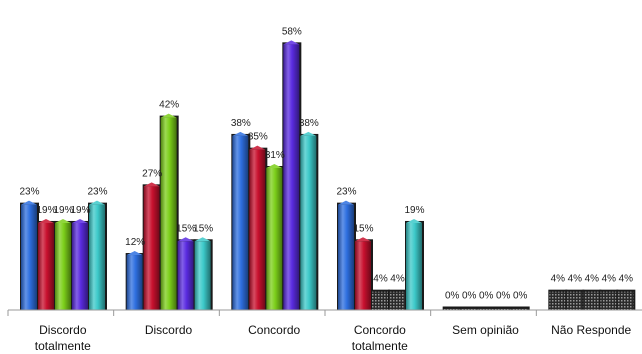 The height and width of the screenshot is (354, 642). What do you see at coordinates (169, 105) in the screenshot?
I see `data-label: 42%` at bounding box center [169, 105].